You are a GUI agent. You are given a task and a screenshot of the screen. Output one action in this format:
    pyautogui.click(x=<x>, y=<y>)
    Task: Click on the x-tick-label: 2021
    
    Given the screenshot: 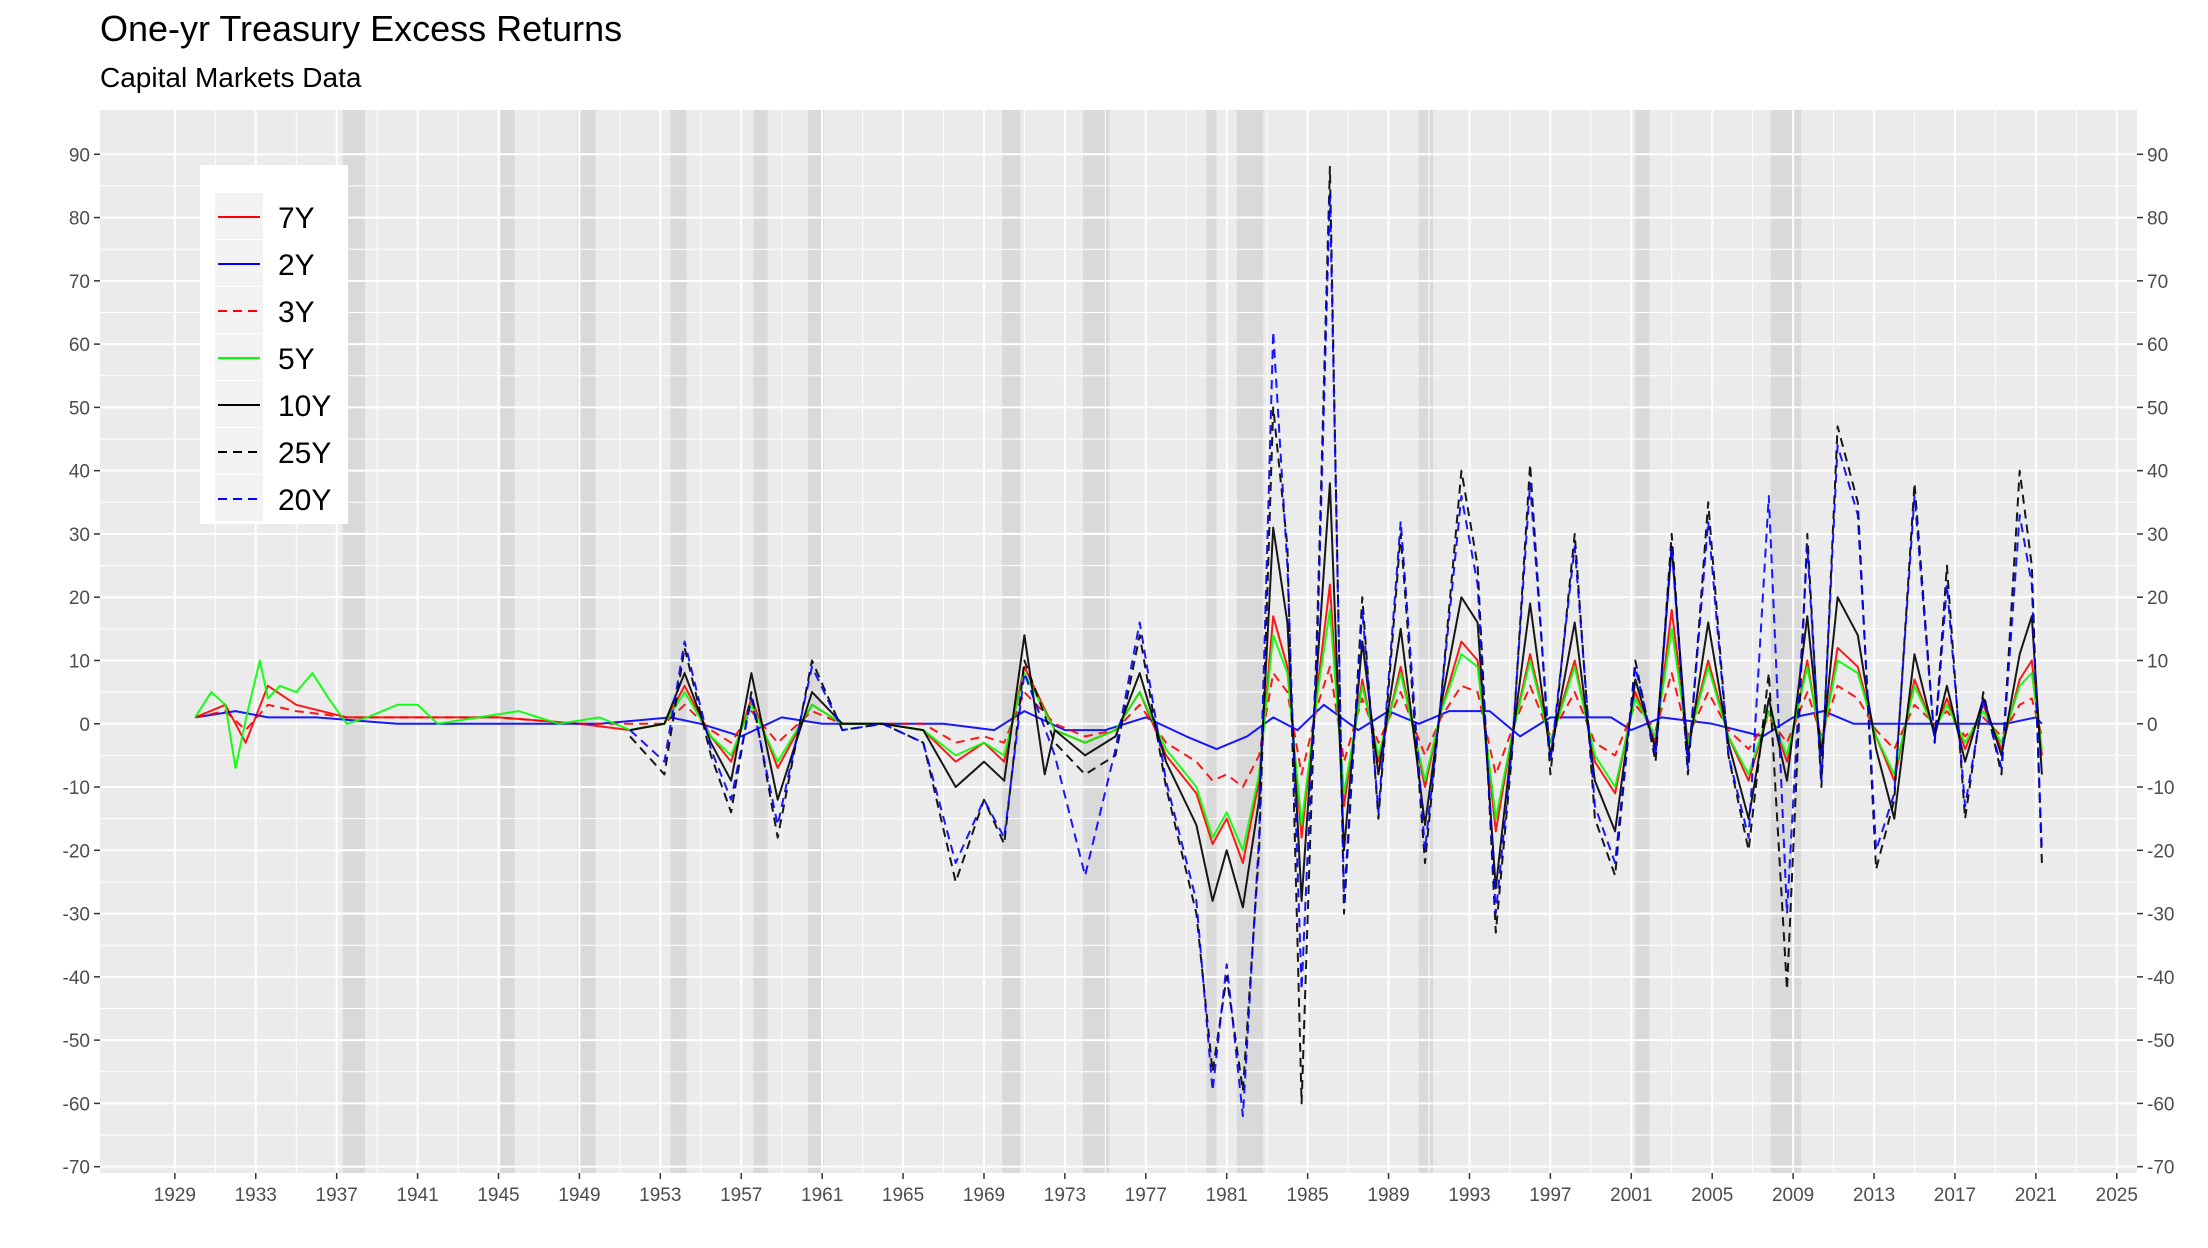 What is the action you would take?
    pyautogui.click(x=2036, y=1195)
    